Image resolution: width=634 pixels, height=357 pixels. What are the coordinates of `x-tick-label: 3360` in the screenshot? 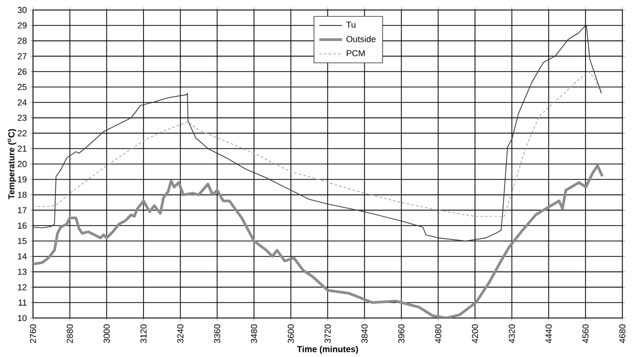 It's located at (217, 333).